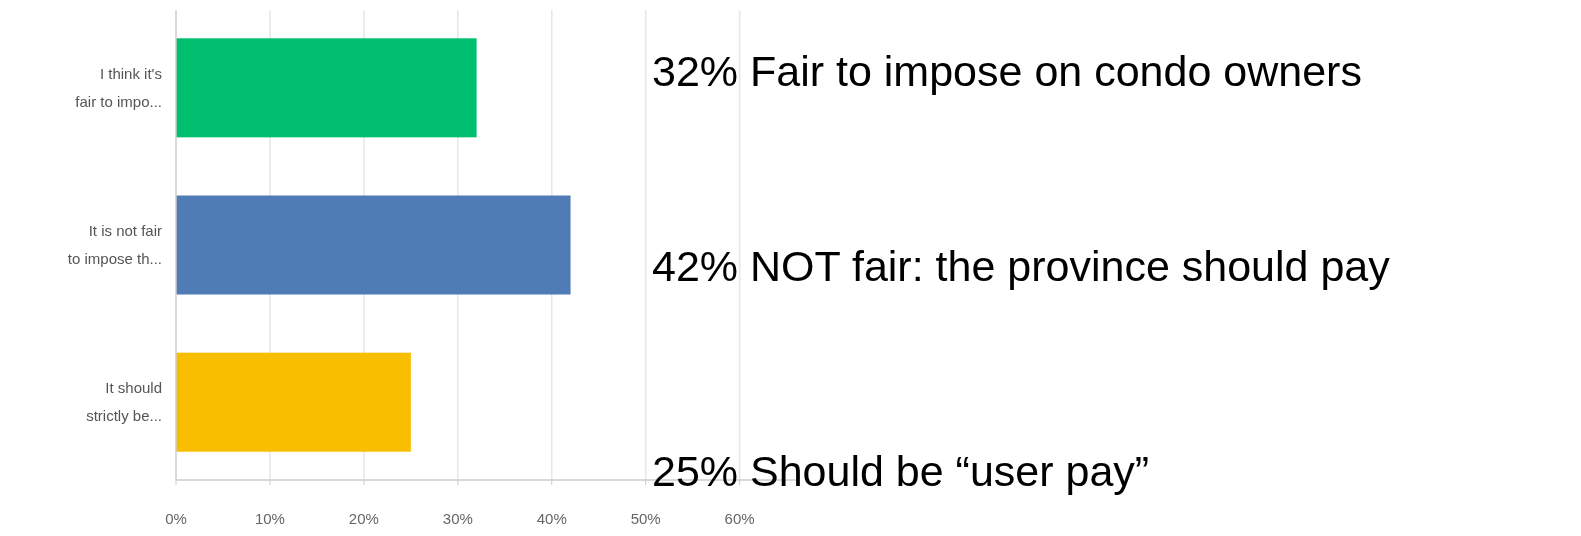 This screenshot has width=1581, height=536. Describe the element at coordinates (551, 518) in the screenshot. I see `x-tick-label: 40%` at that location.